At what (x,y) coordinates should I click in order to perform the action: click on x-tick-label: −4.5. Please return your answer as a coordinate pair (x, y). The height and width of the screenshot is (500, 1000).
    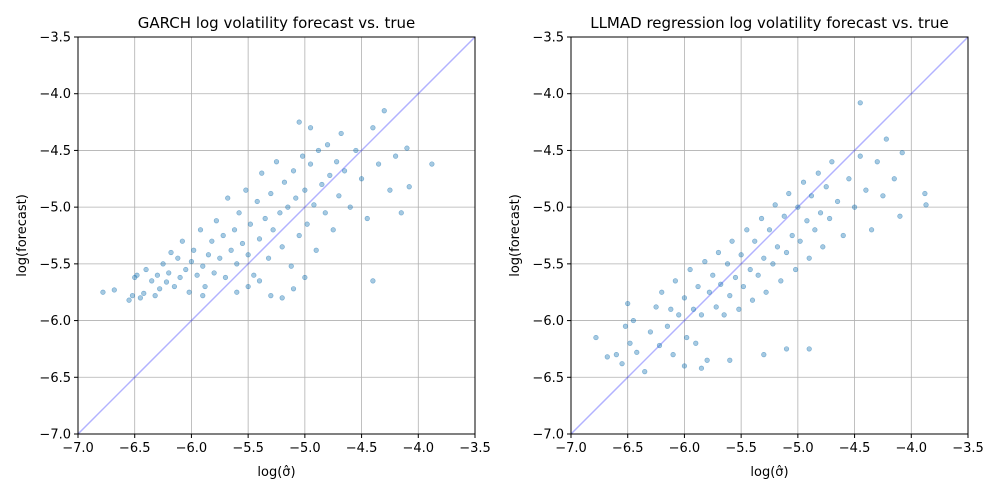
    Looking at the image, I should click on (855, 448).